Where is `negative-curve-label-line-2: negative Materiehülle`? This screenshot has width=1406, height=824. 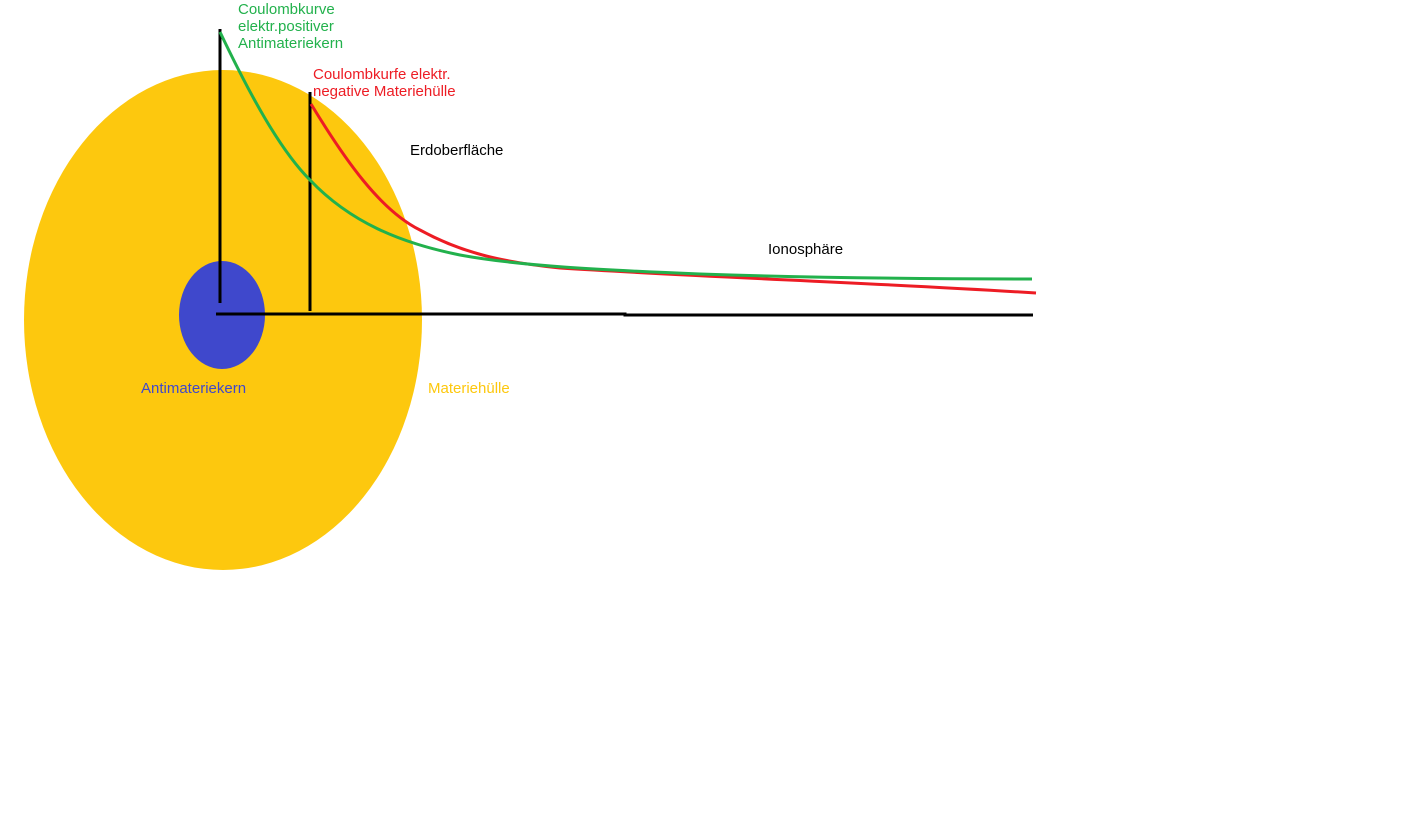 negative-curve-label-line-2: negative Materiehülle is located at coordinates (384, 91).